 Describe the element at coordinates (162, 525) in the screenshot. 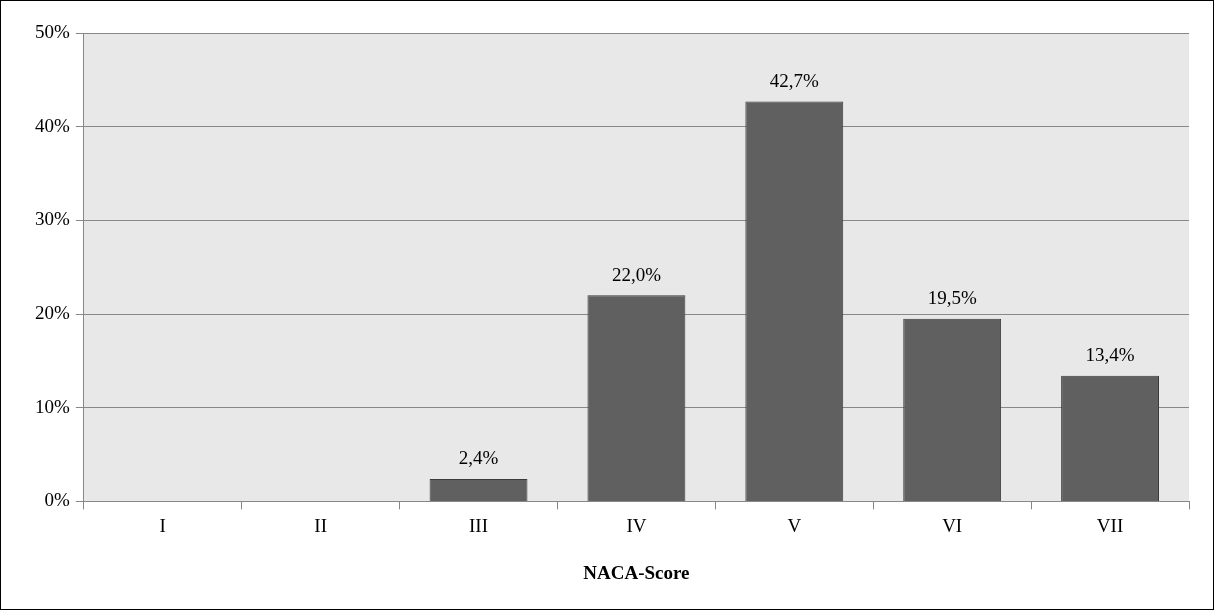

I see `x-tick-label: I` at that location.